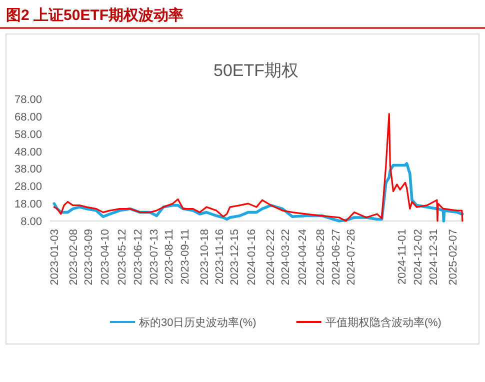 Image resolution: width=485 pixels, height=382 pixels. Describe the element at coordinates (122, 257) in the screenshot. I see `x-tick-label: 2023-05-12` at that location.